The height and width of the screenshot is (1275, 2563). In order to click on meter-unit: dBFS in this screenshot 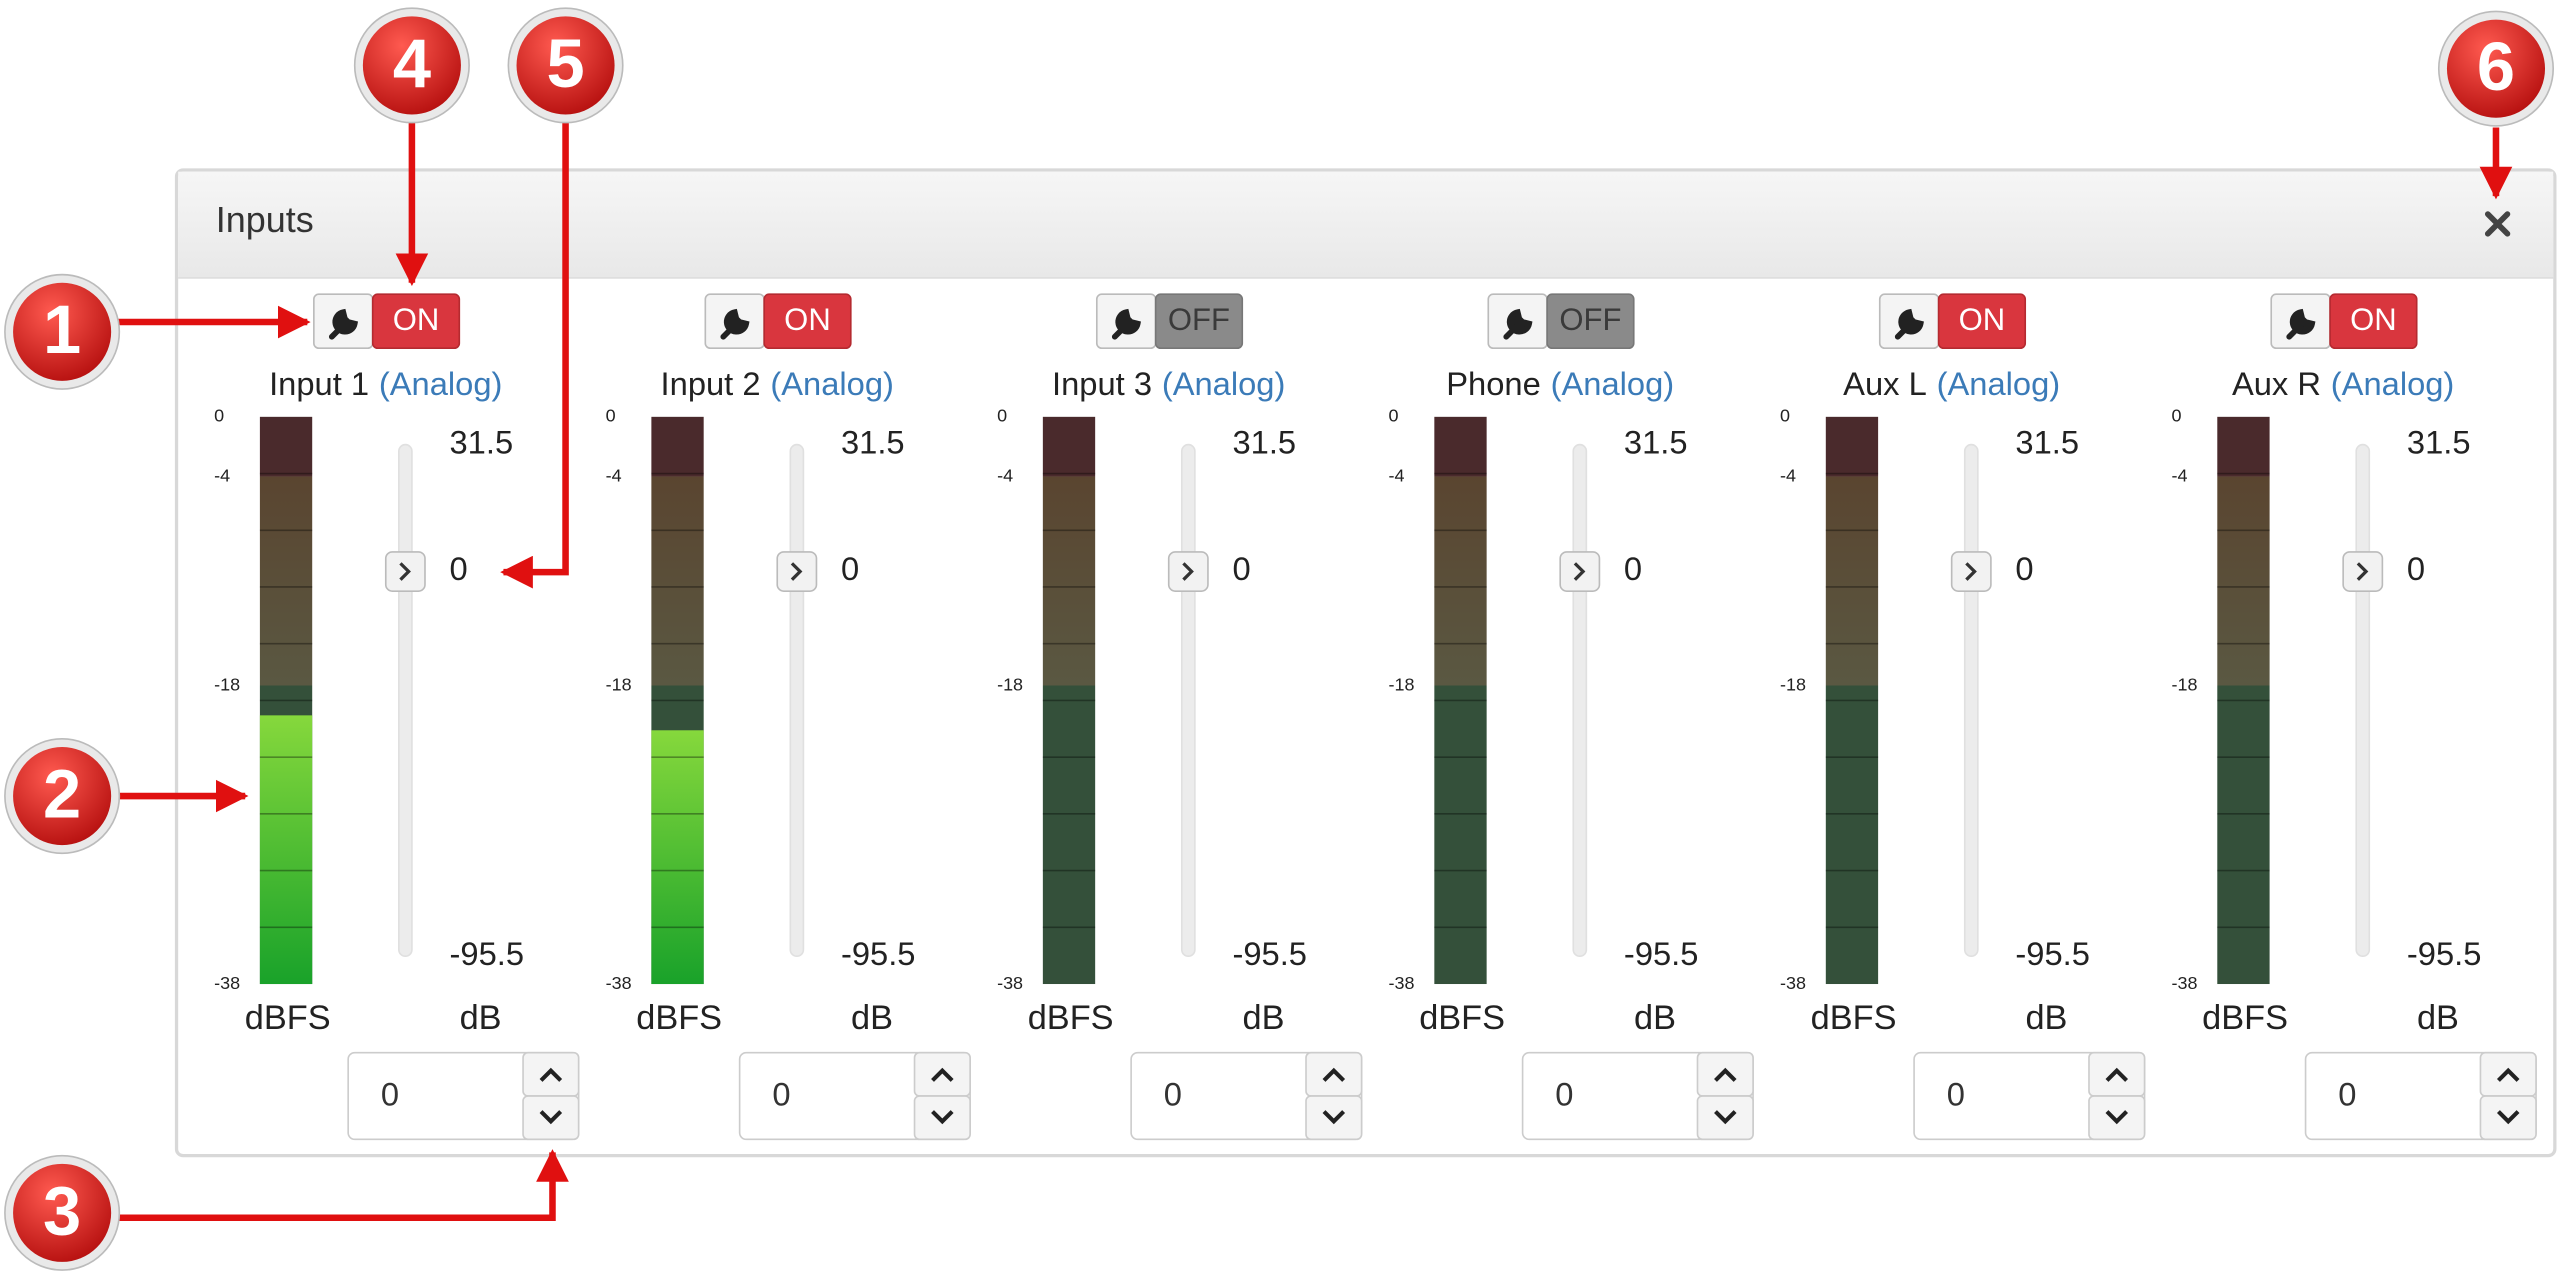, I will do `click(1071, 1018)`.